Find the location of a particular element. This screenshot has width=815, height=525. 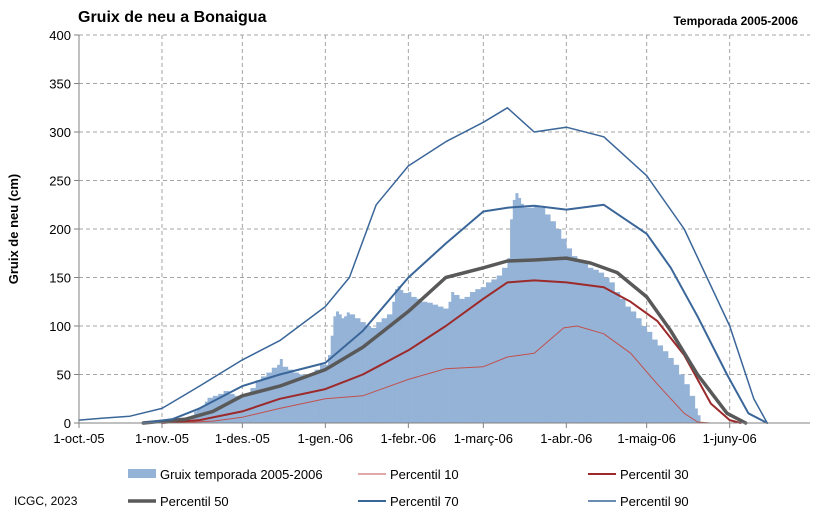

x-tick-label: 1-oct.-05 is located at coordinates (78, 438).